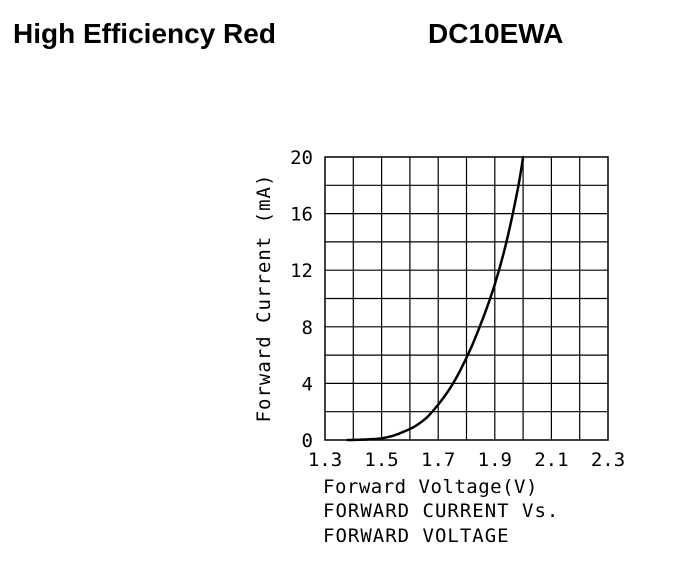 Image resolution: width=693 pixels, height=575 pixels. Describe the element at coordinates (551, 460) in the screenshot. I see `x-tick-label: 2.1` at that location.